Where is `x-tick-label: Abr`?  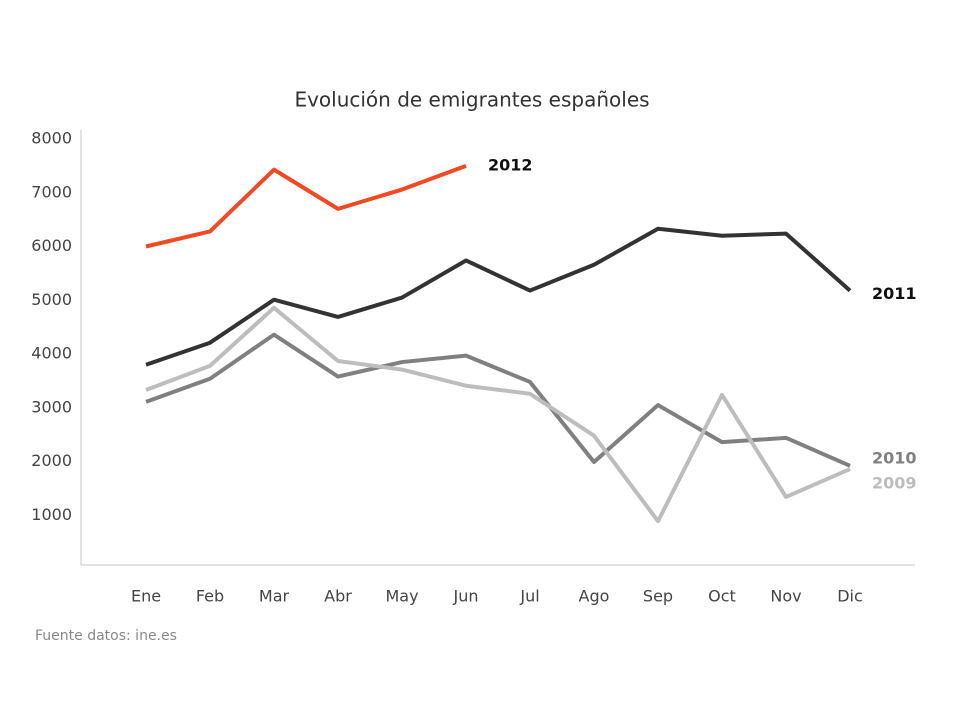
x-tick-label: Abr is located at coordinates (338, 596).